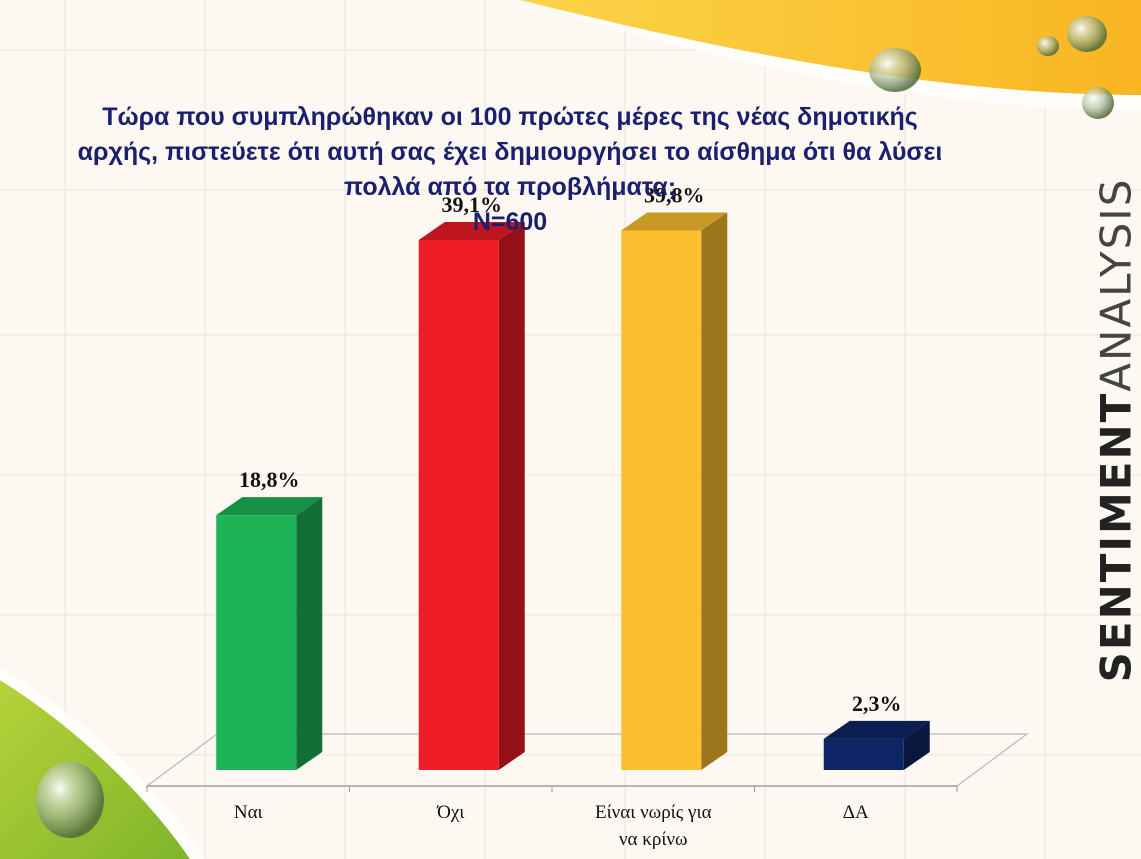 The image size is (1141, 859). Describe the element at coordinates (653, 812) in the screenshot. I see `category-label: Είναι νωρίς για` at that location.